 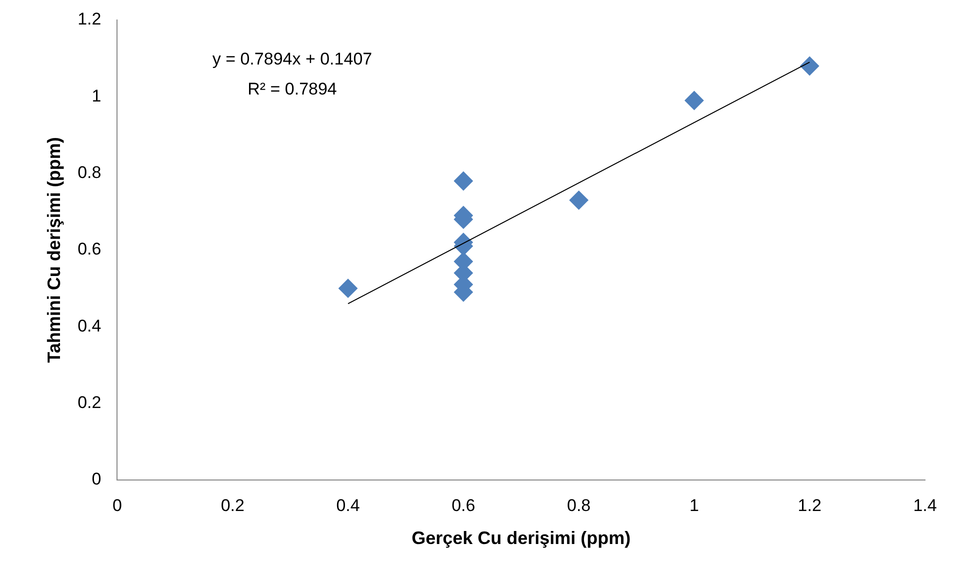 What do you see at coordinates (97, 96) in the screenshot?
I see `y-tick-label: 1` at bounding box center [97, 96].